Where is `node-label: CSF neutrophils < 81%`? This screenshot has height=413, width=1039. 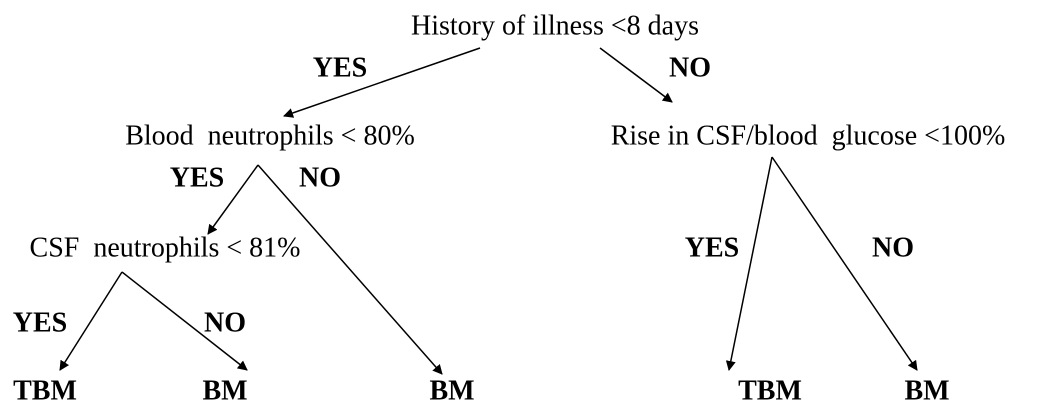
node-label: CSF neutrophils < 81% is located at coordinates (165, 247).